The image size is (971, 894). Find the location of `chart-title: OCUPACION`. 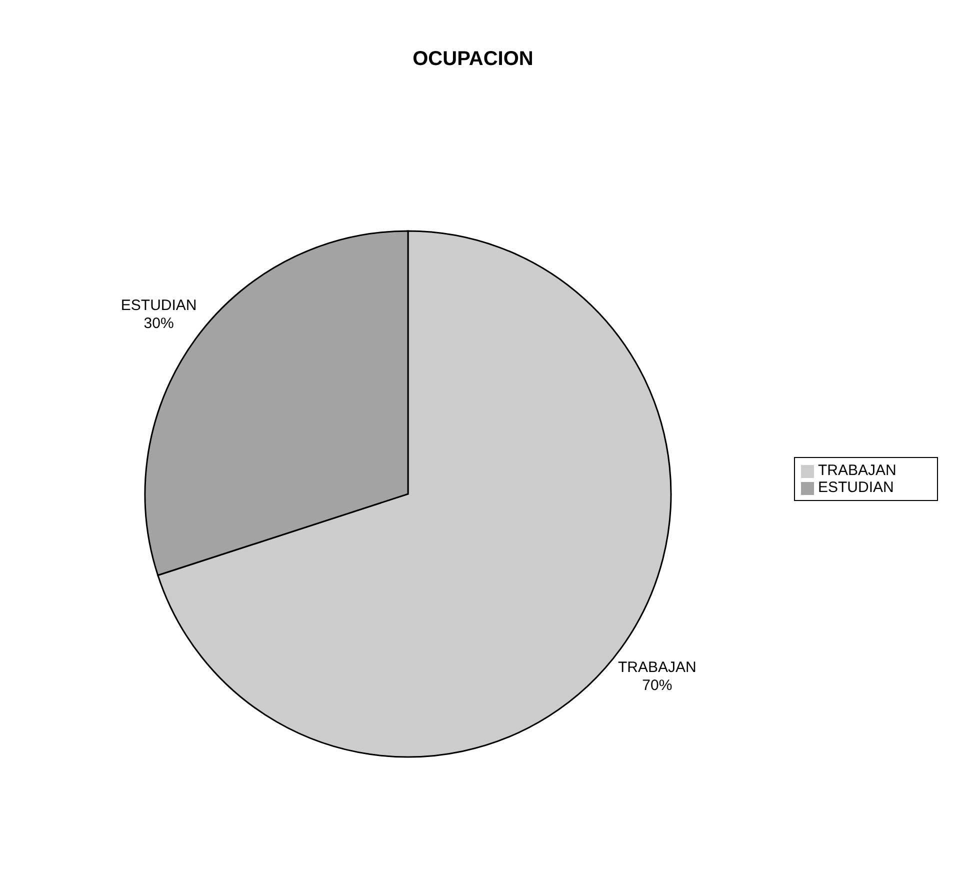

chart-title: OCUPACION is located at coordinates (473, 59).